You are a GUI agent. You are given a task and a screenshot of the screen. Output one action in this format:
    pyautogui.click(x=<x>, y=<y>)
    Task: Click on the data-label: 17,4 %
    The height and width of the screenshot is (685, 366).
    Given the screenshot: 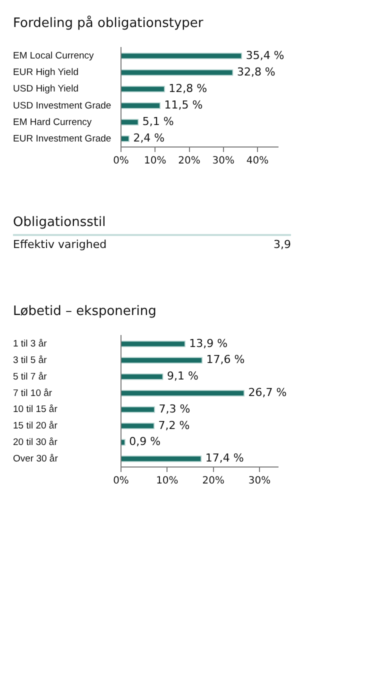 What is the action you would take?
    pyautogui.click(x=224, y=458)
    